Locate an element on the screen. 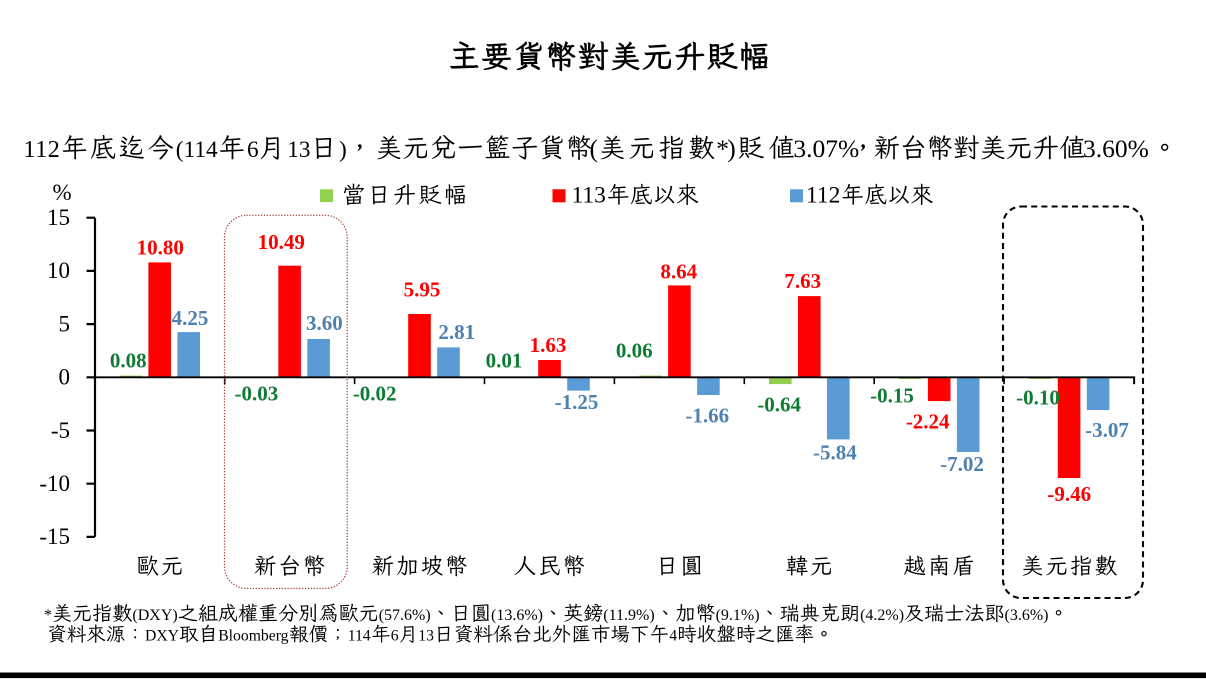  svg-text: (11.9%) is located at coordinates (628, 615).